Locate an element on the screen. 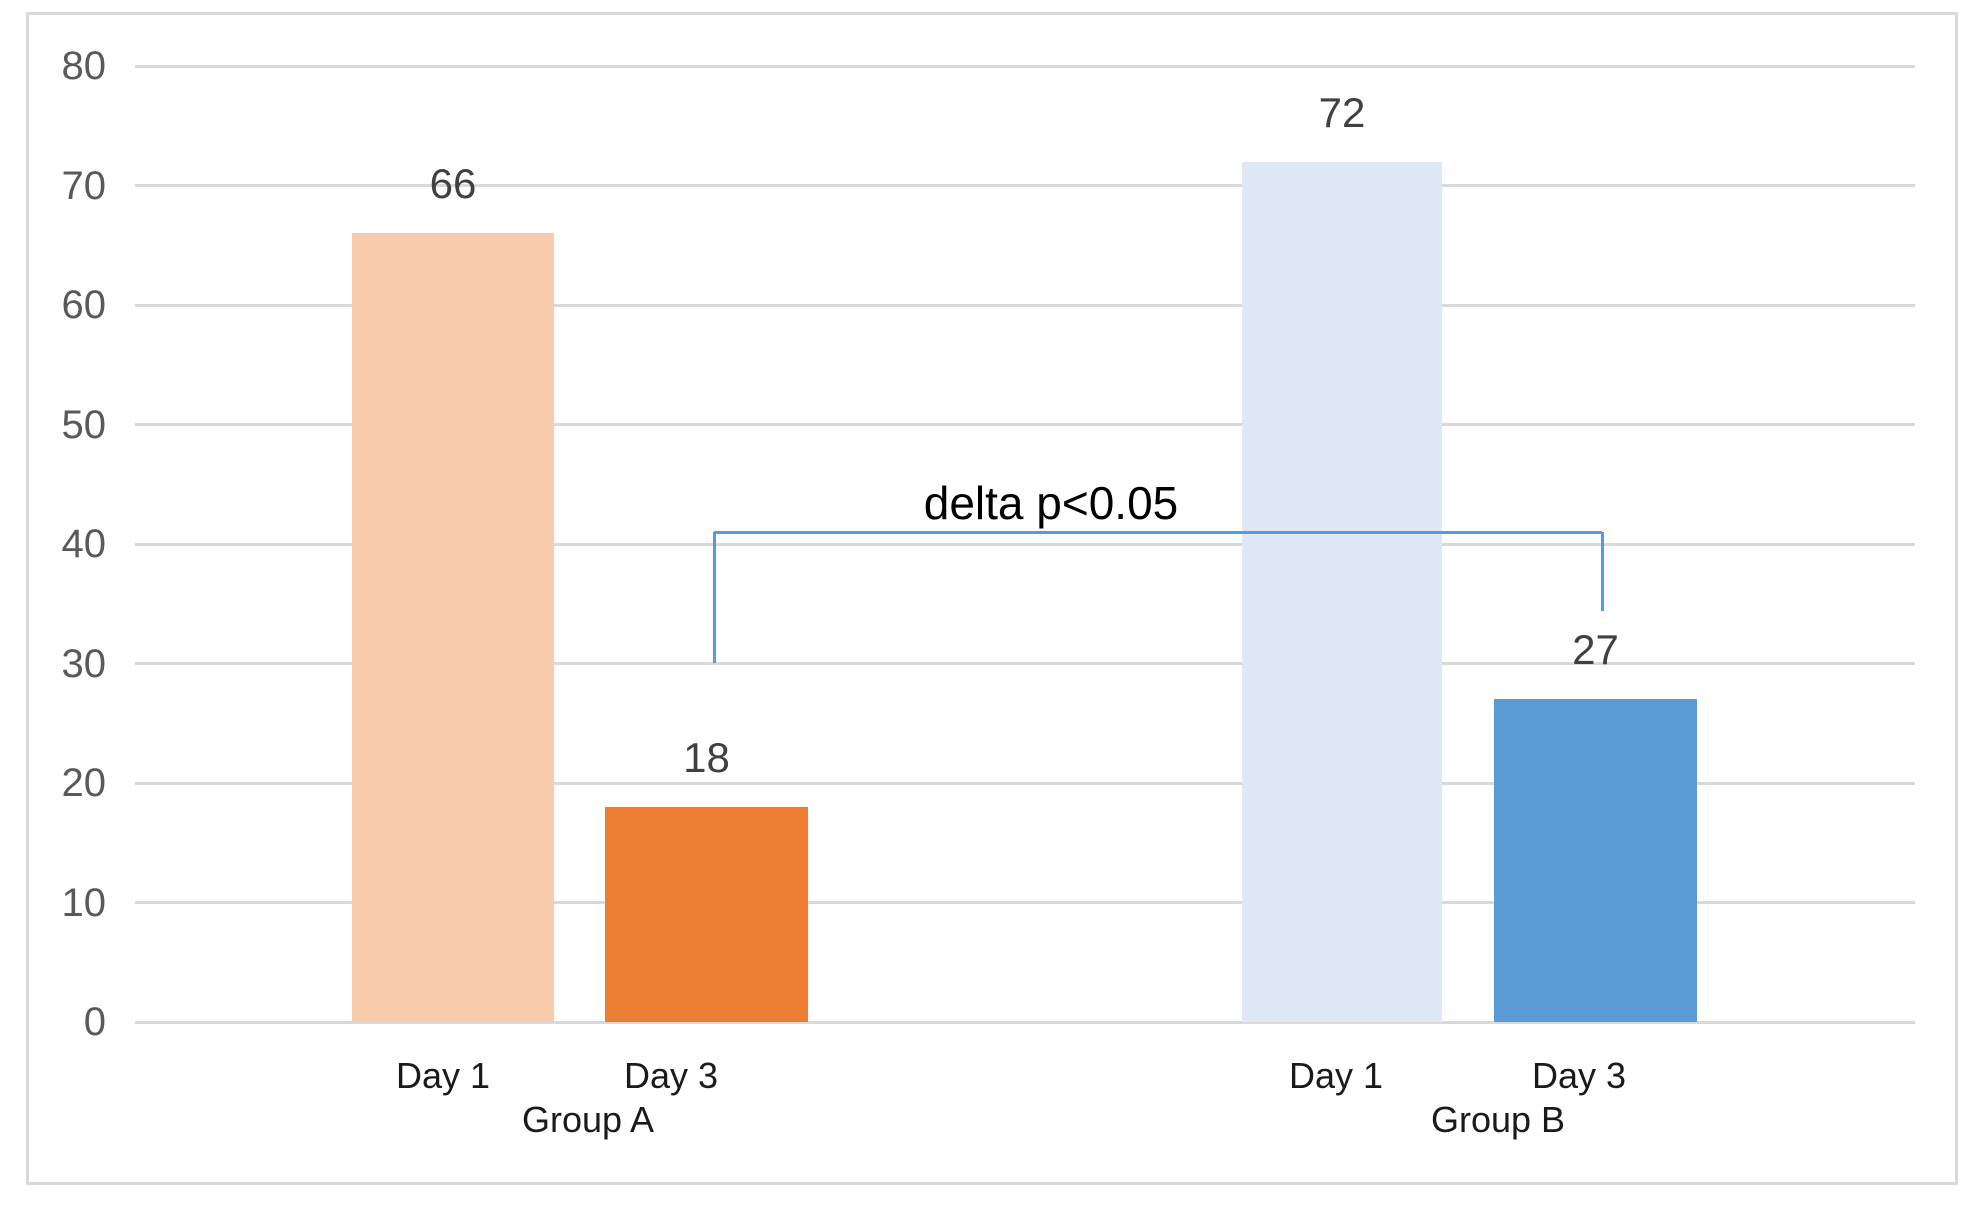 The image size is (1984, 1214). bracket-right-leg is located at coordinates (1602, 571).